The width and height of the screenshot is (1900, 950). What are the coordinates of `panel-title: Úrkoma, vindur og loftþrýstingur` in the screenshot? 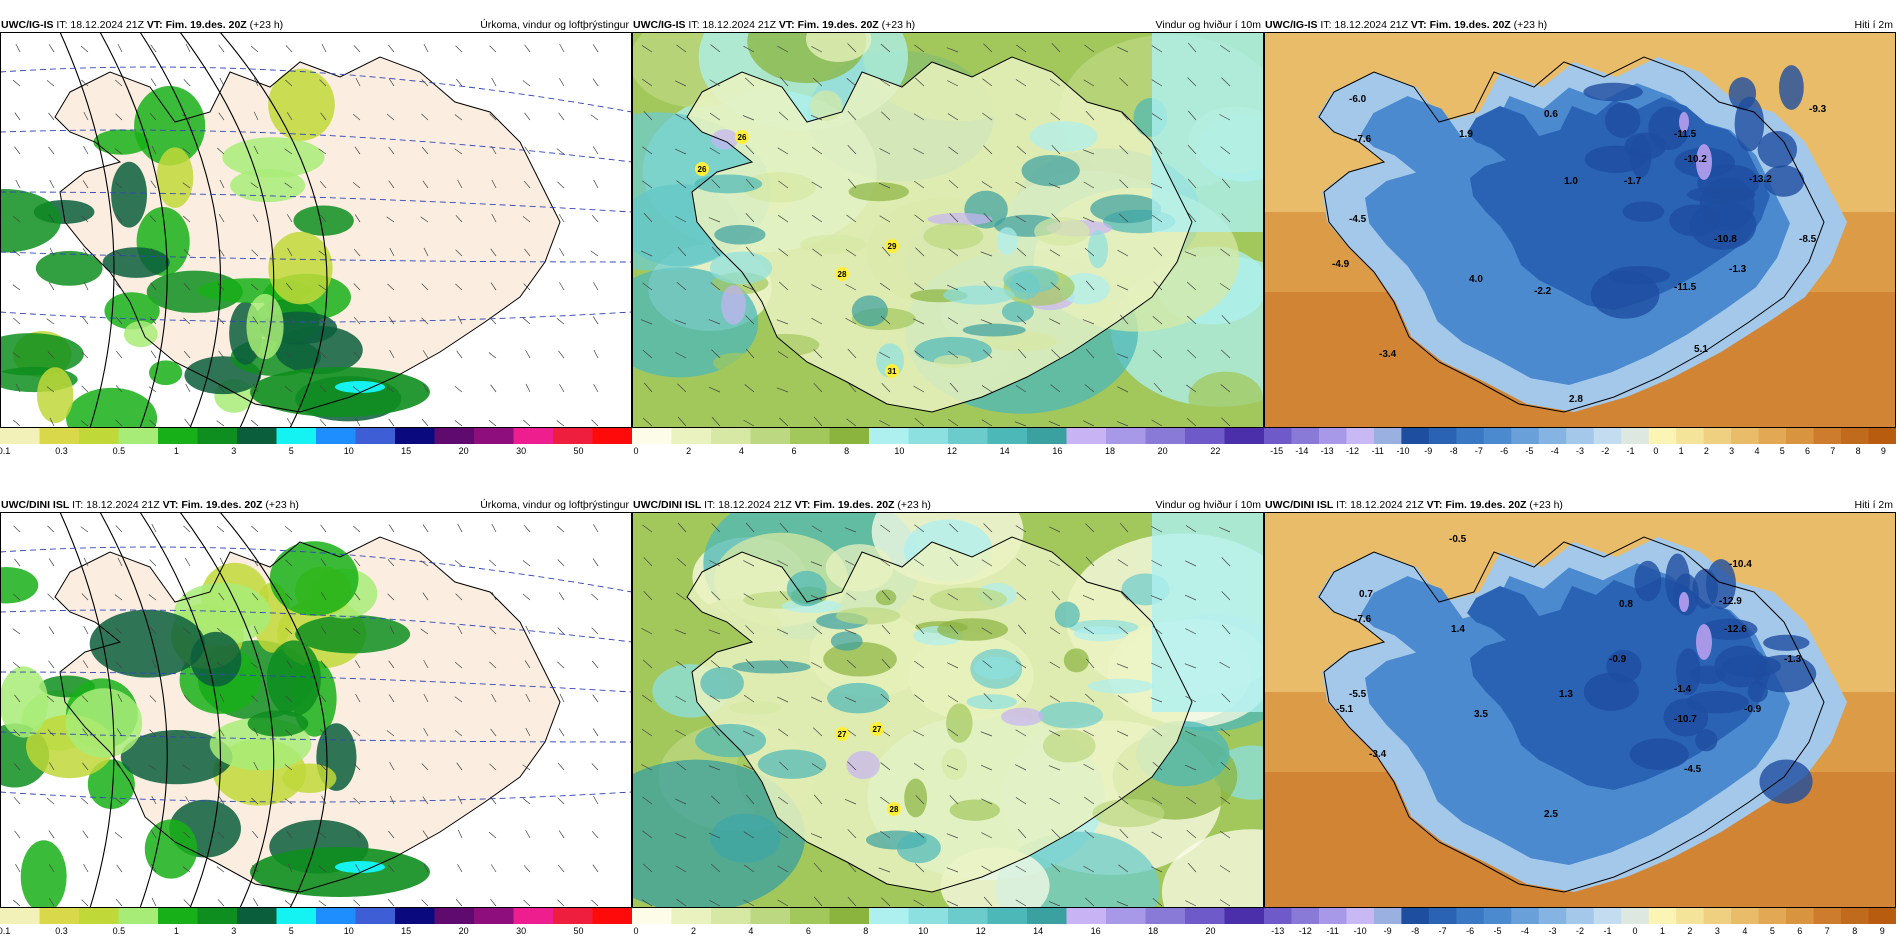 It's located at (554, 505).